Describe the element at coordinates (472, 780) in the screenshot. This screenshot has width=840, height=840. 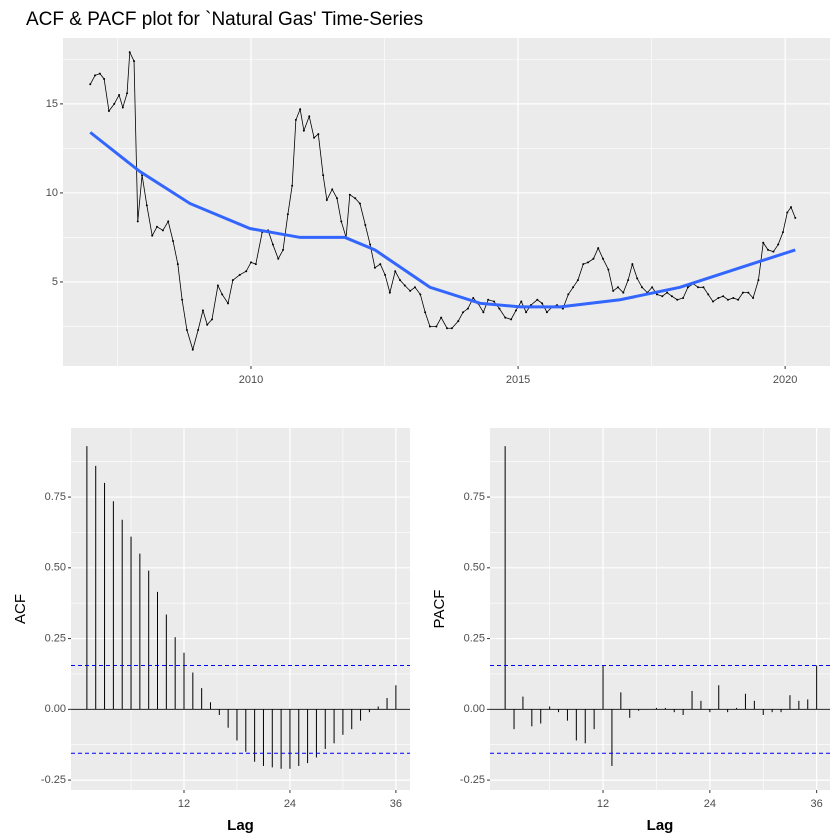
I see `y-tick-label: -0.25` at that location.